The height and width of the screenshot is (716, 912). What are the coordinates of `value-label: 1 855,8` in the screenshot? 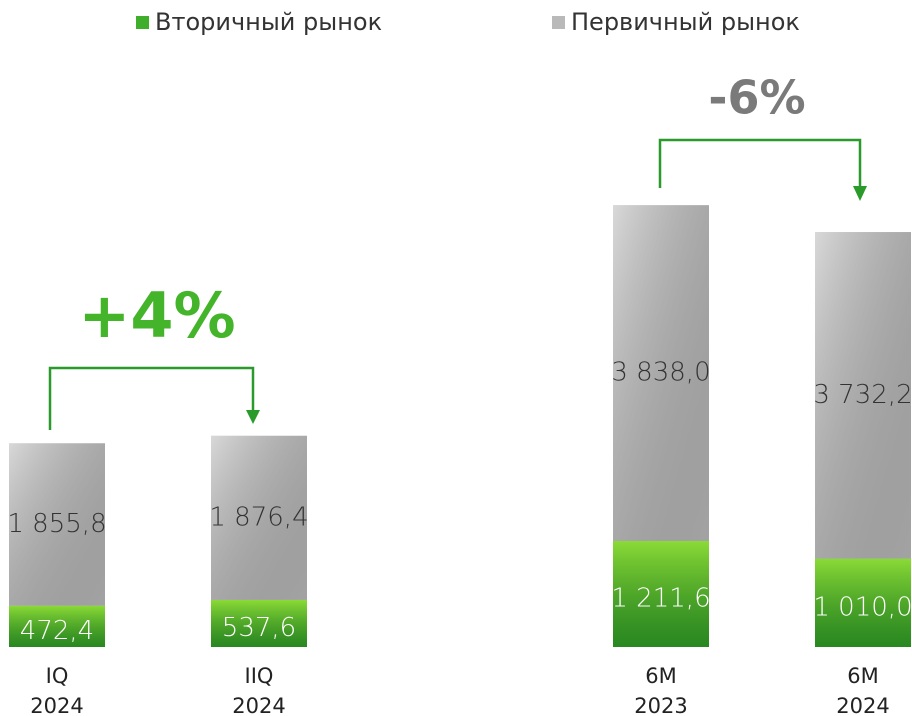 It's located at (56, 524).